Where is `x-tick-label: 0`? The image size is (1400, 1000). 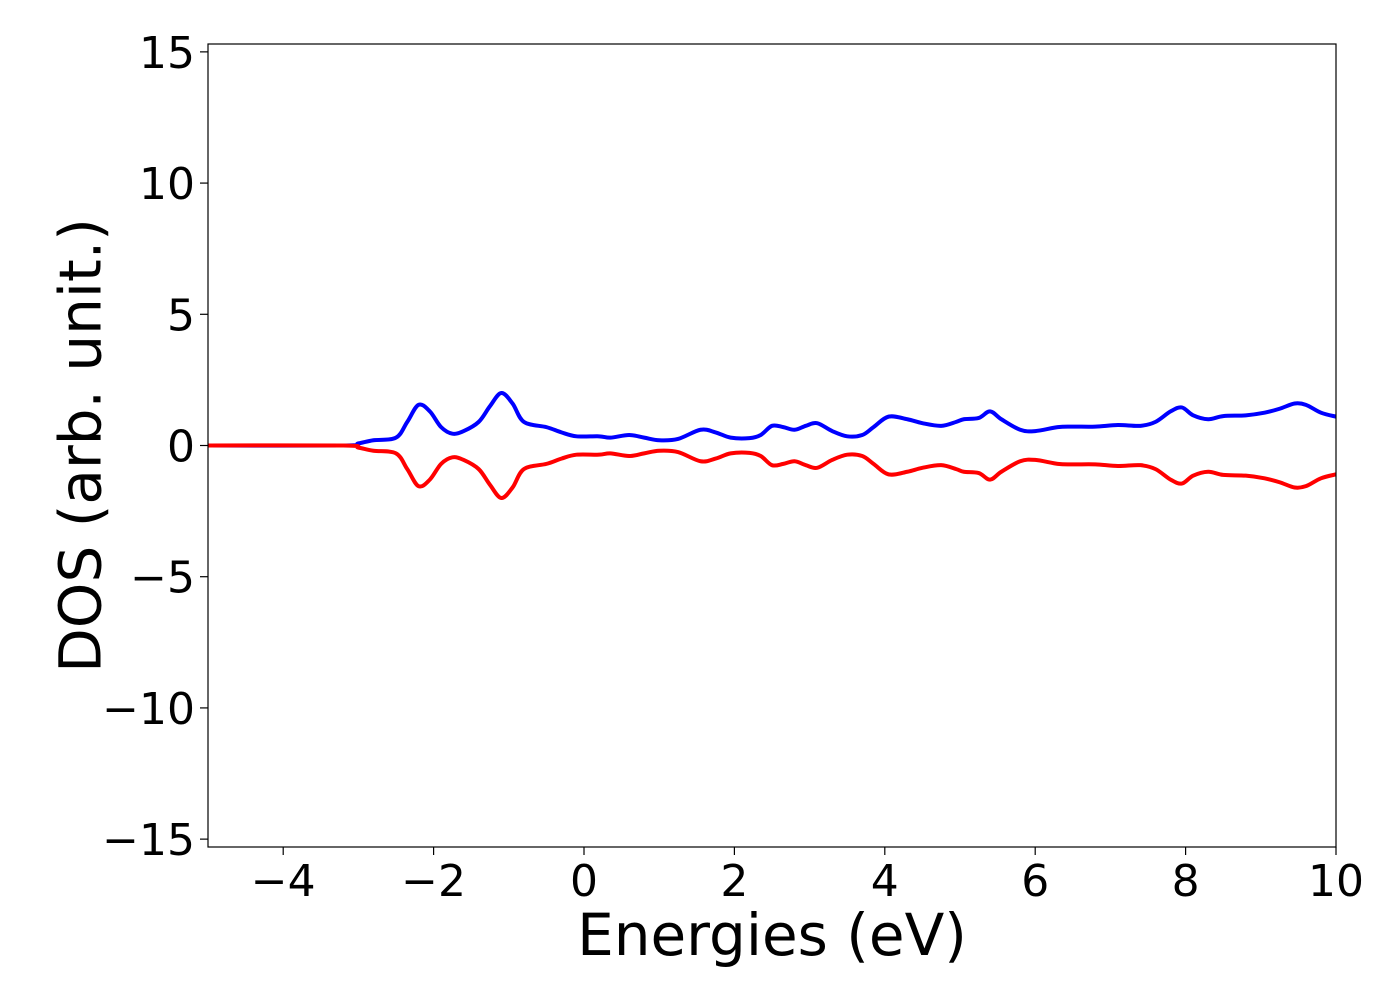
x-tick-label: 0 is located at coordinates (584, 881).